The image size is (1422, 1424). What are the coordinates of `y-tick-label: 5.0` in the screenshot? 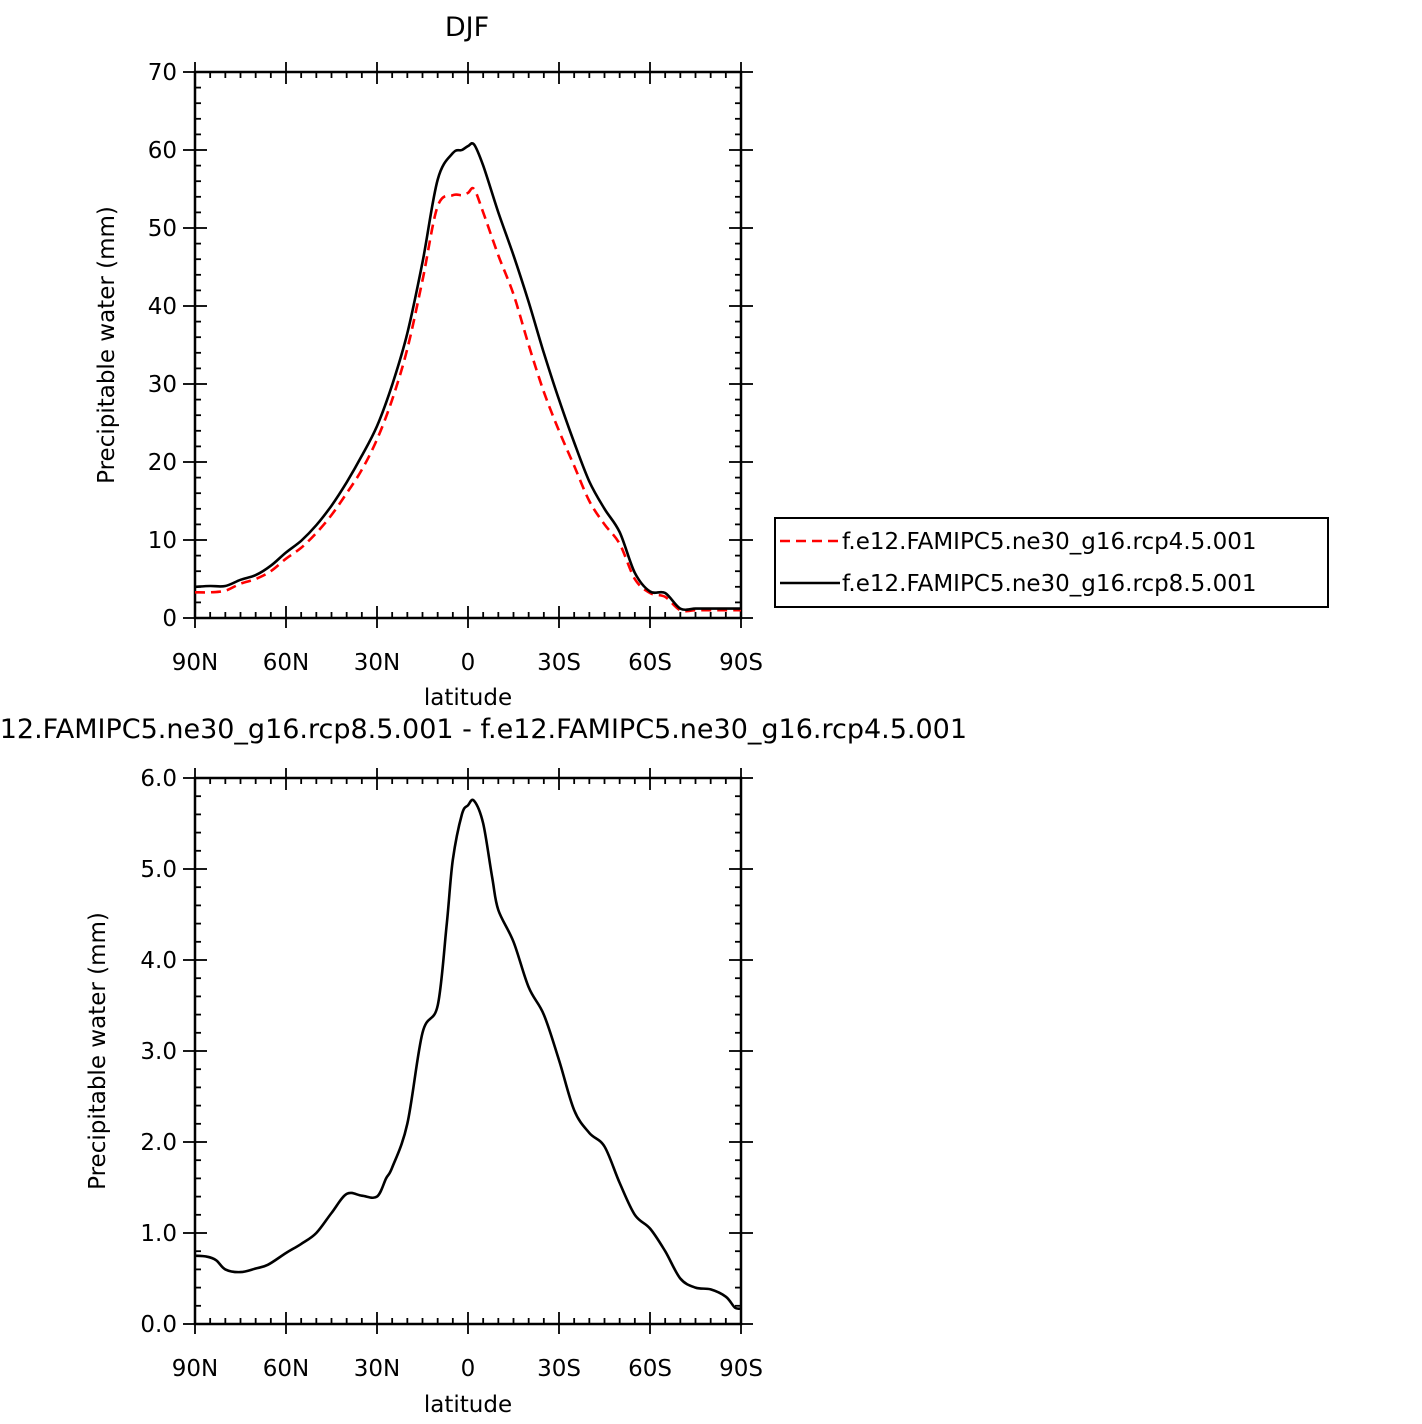 It's located at (158, 870).